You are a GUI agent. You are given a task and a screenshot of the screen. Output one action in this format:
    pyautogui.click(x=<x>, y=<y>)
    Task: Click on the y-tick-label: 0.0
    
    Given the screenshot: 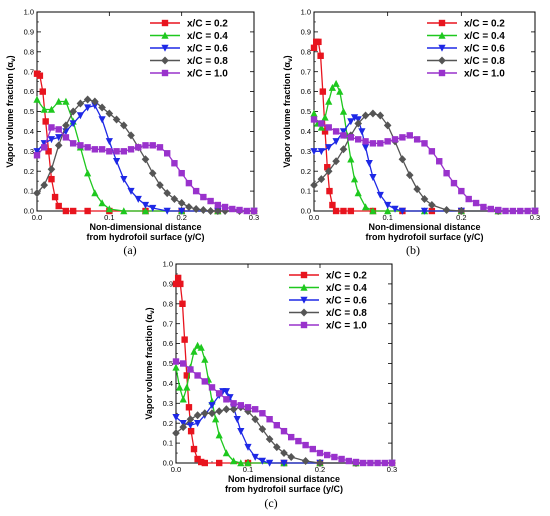 What is the action you would take?
    pyautogui.click(x=168, y=463)
    